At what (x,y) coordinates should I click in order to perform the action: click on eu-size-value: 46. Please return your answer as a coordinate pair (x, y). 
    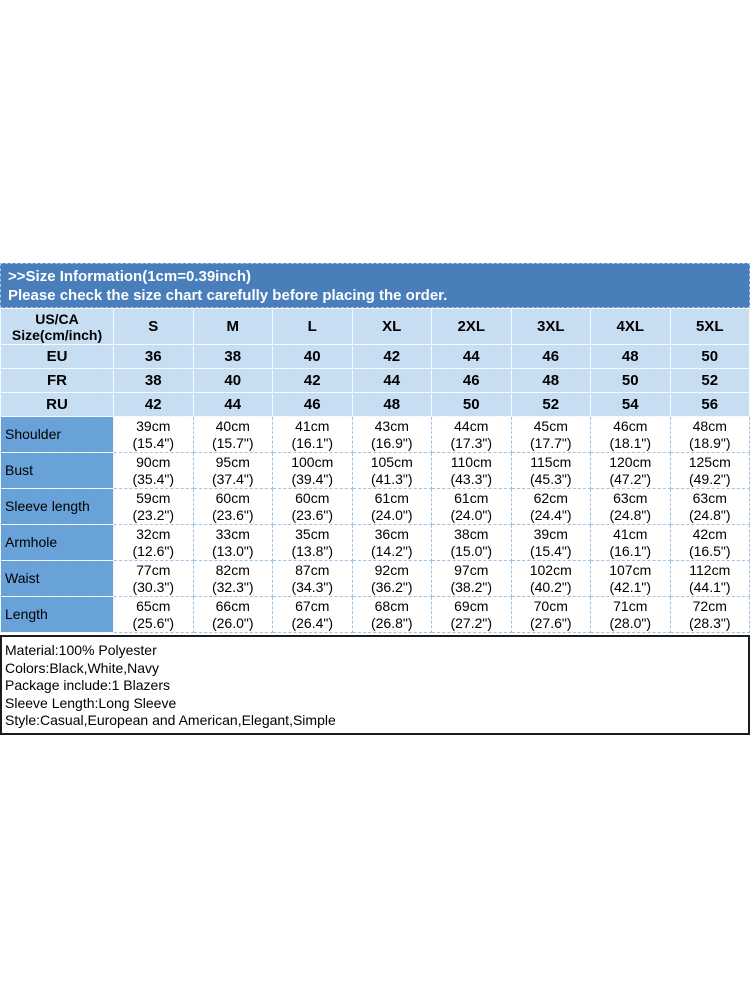
    Looking at the image, I should click on (550, 356).